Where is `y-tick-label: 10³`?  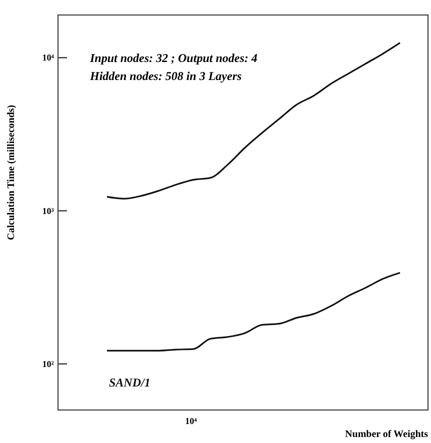
y-tick-label: 10³ is located at coordinates (48, 211).